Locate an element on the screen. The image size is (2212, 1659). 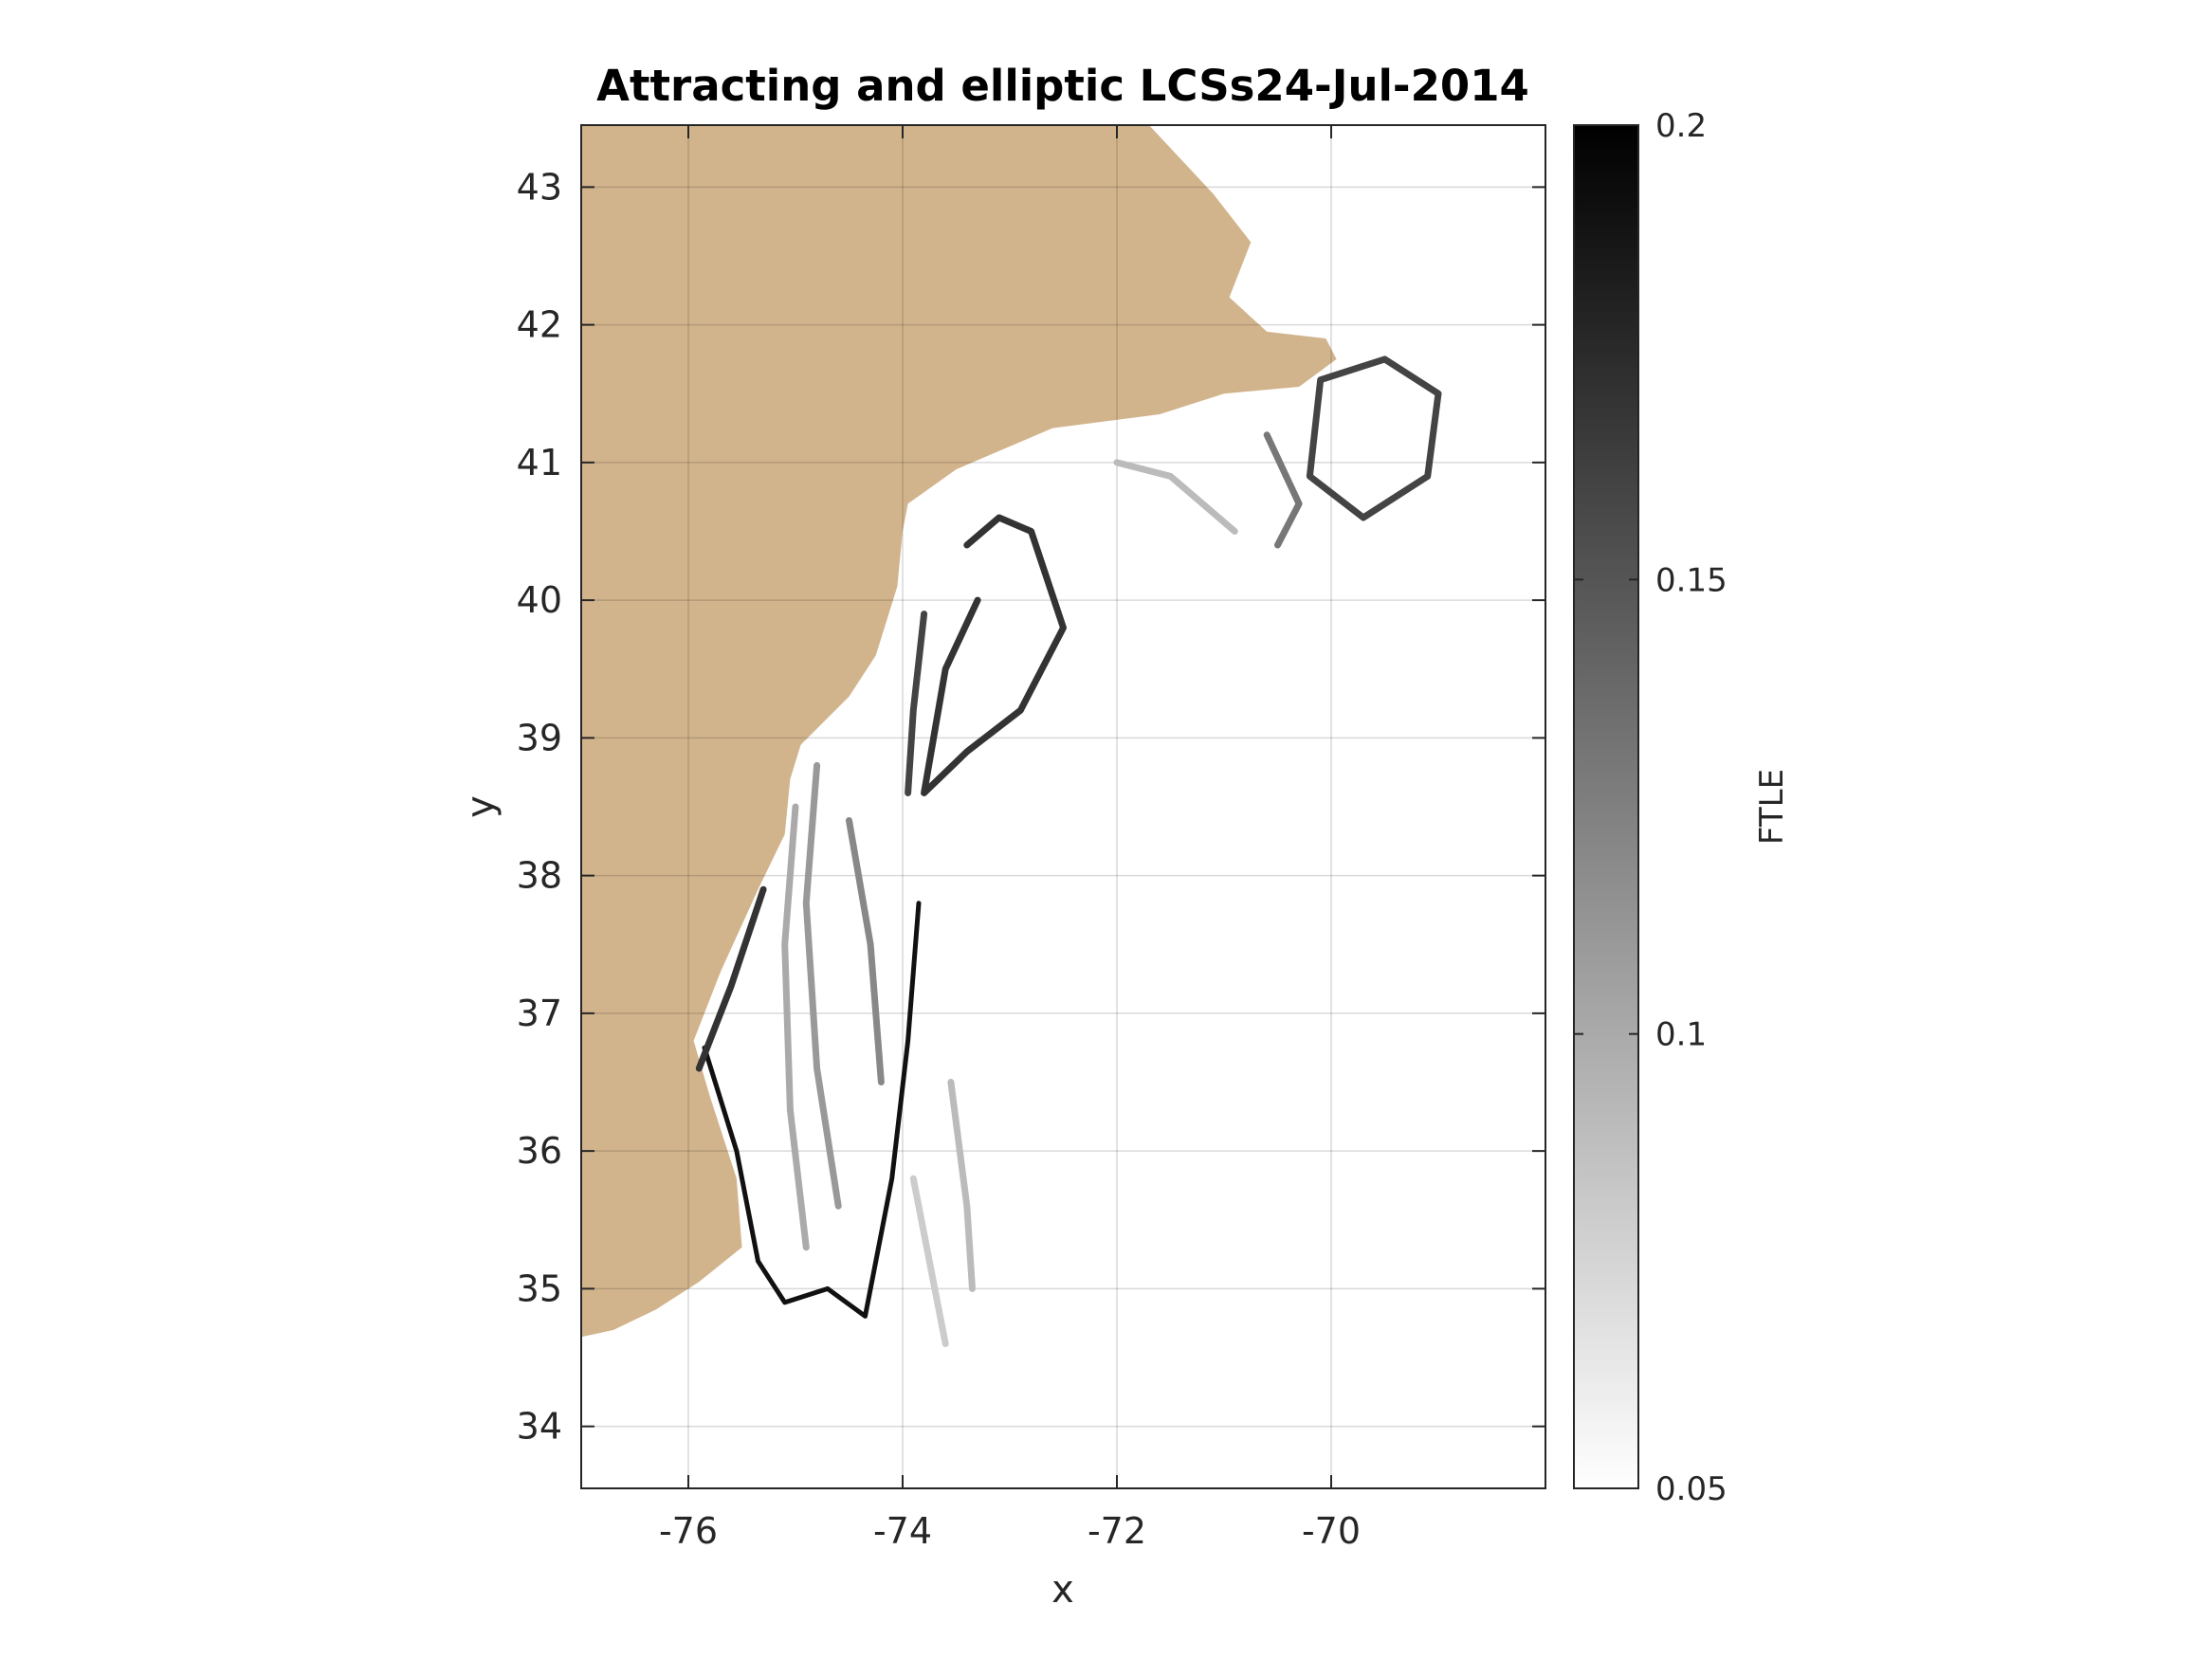
y-tick-label: 42 is located at coordinates (539, 325).